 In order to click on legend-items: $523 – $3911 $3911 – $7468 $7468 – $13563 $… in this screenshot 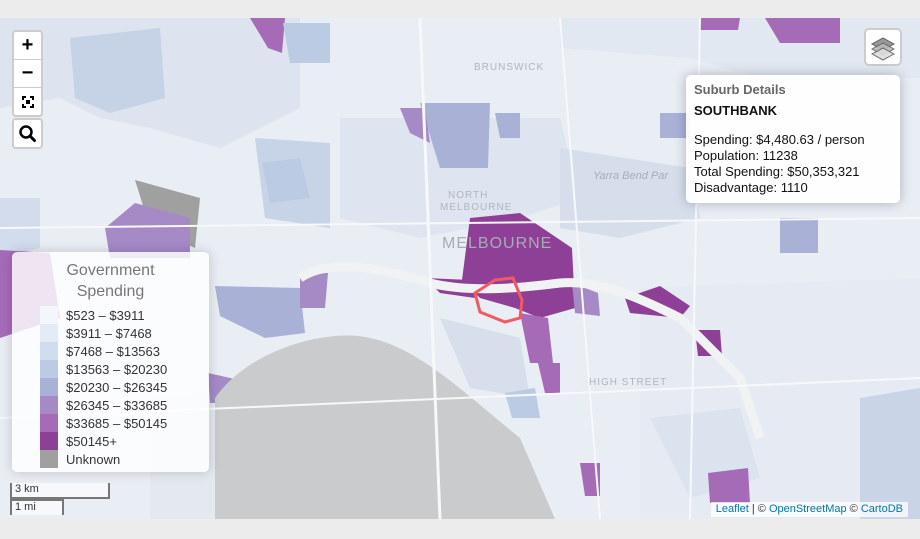, I will do `click(119, 387)`.